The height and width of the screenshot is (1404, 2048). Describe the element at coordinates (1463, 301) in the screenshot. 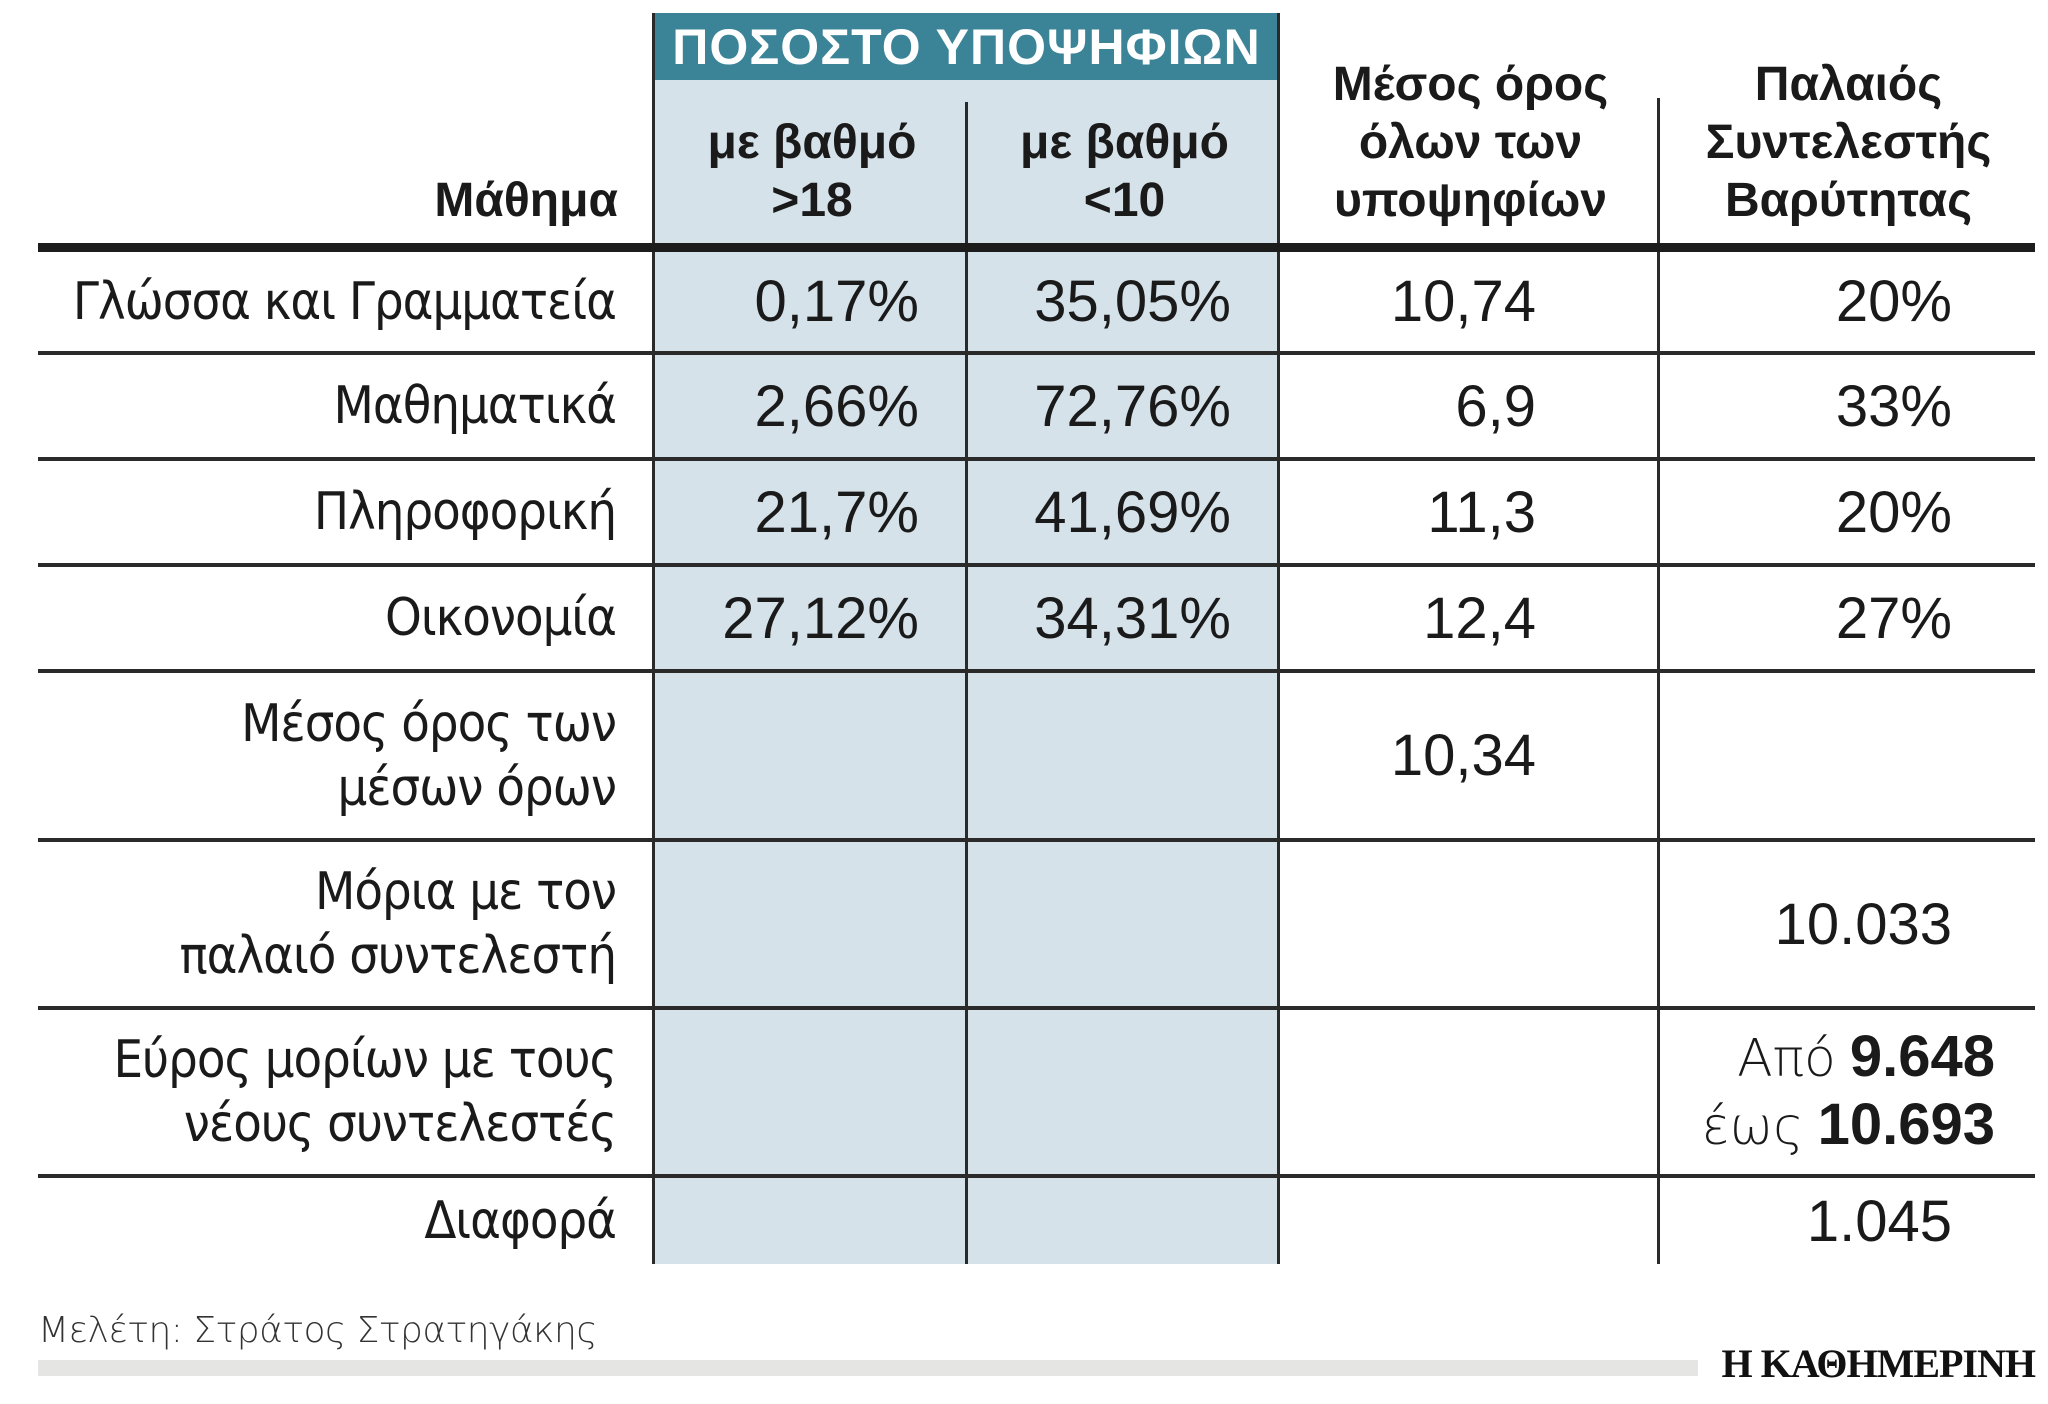

I see `cell-mean: 10,74` at that location.